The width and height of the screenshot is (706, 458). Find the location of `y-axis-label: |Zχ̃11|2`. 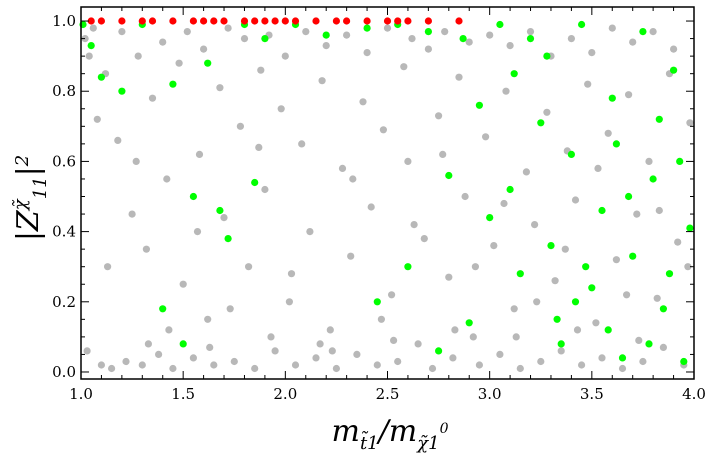

y-axis-label: |Zχ̃11|2 is located at coordinates (30, 198).